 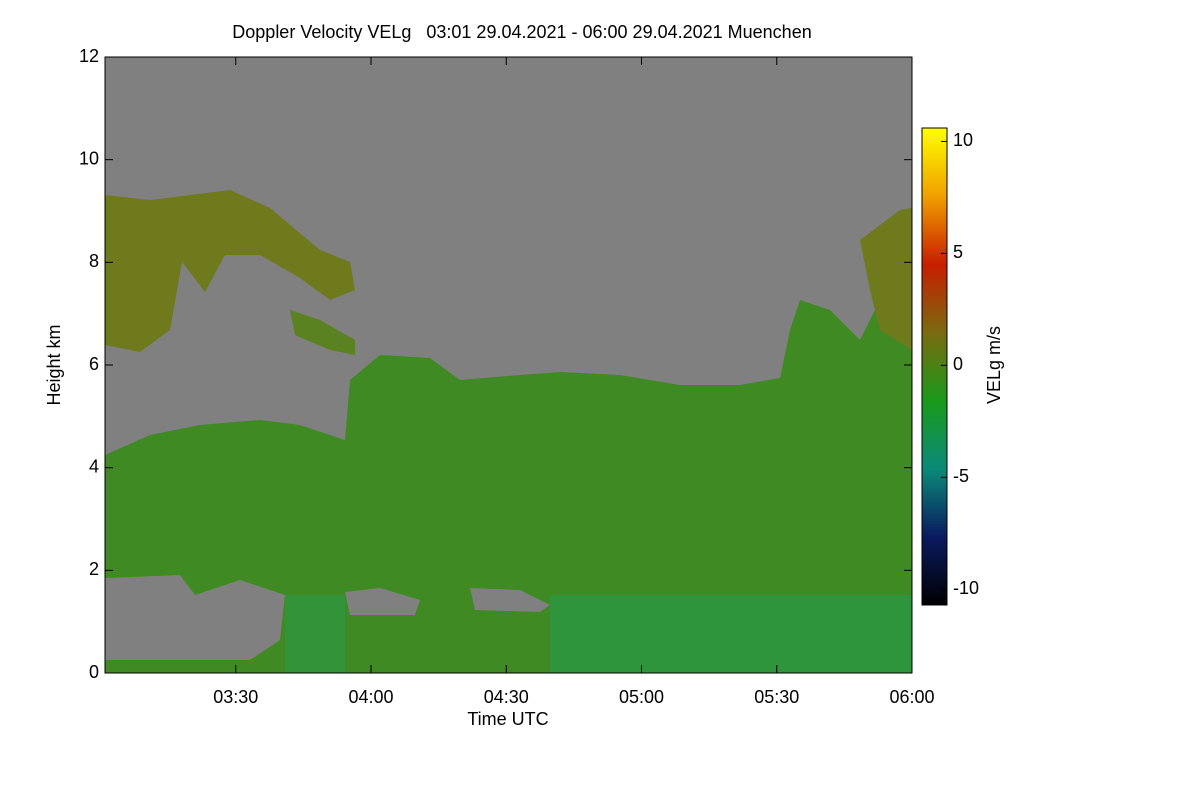 What do you see at coordinates (958, 364) in the screenshot?
I see `colorbar-tick-label: 0` at bounding box center [958, 364].